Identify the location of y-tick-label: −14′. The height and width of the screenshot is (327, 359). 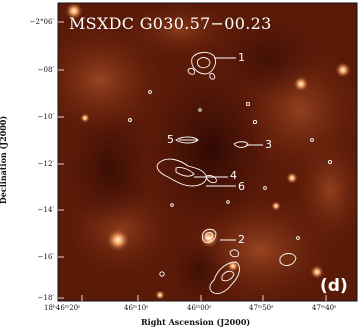
(45, 210).